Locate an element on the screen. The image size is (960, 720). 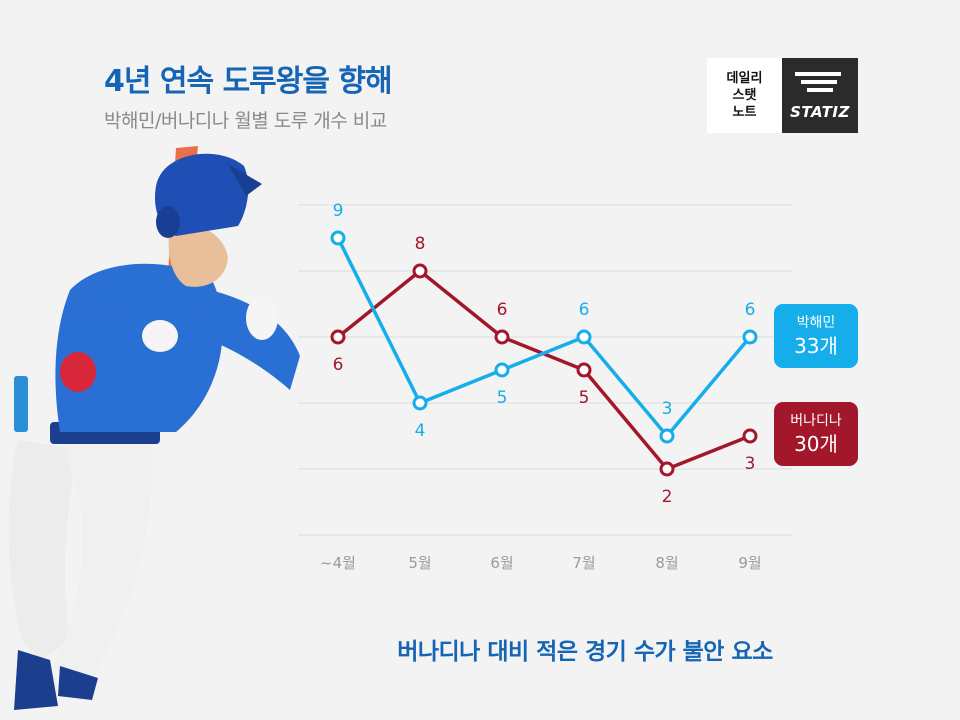
logo-line: 스탯 is located at coordinates (744, 95).